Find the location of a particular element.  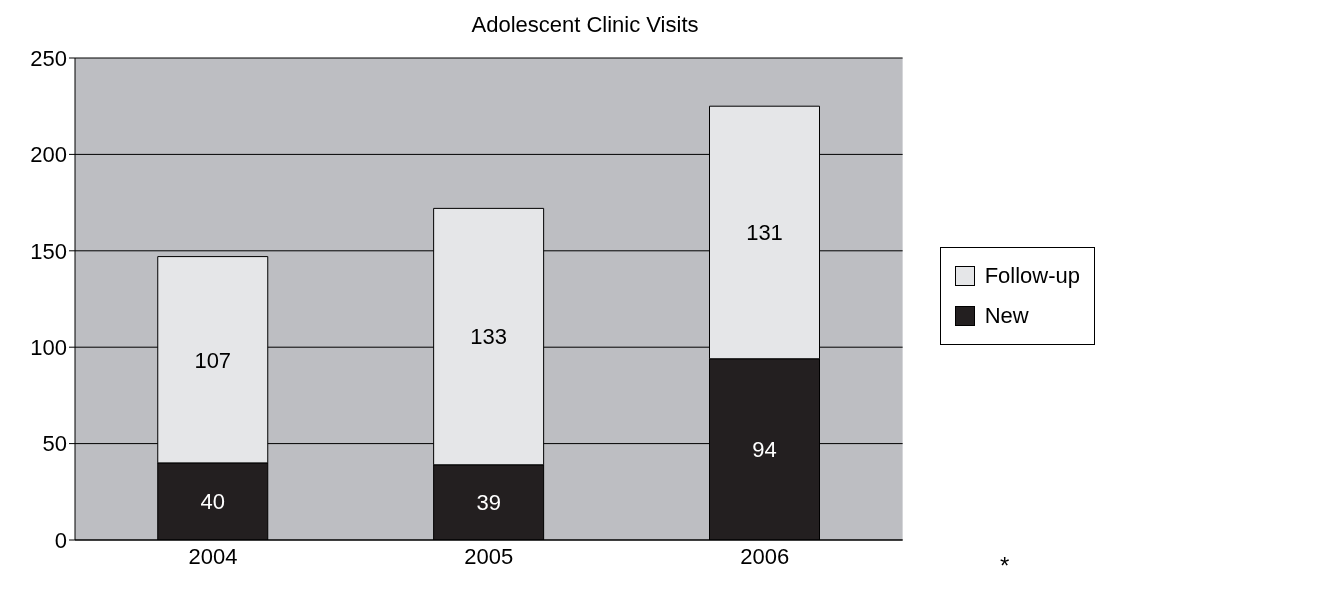

data-label: 39 is located at coordinates (488, 503).